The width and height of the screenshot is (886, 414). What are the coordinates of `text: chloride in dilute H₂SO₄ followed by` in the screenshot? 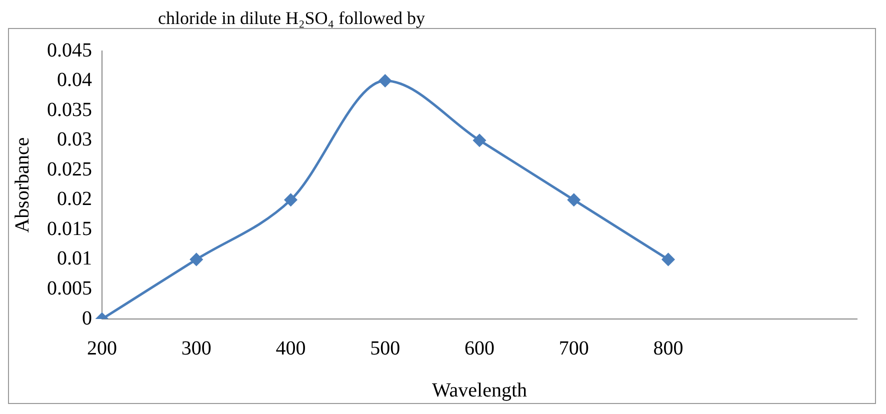 It's located at (291, 18).